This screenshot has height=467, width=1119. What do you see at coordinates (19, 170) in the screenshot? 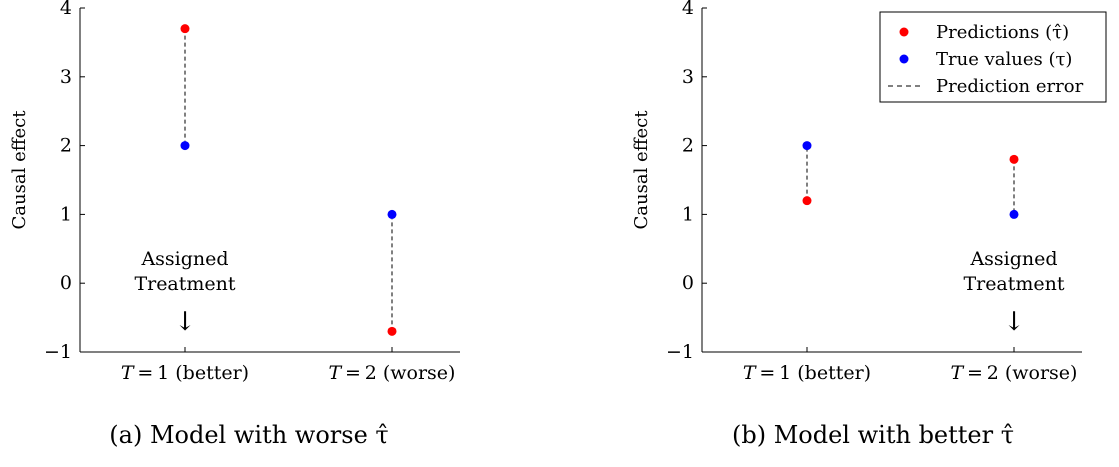
I see `panel-a-y-axis-label: Causal effect` at bounding box center [19, 170].